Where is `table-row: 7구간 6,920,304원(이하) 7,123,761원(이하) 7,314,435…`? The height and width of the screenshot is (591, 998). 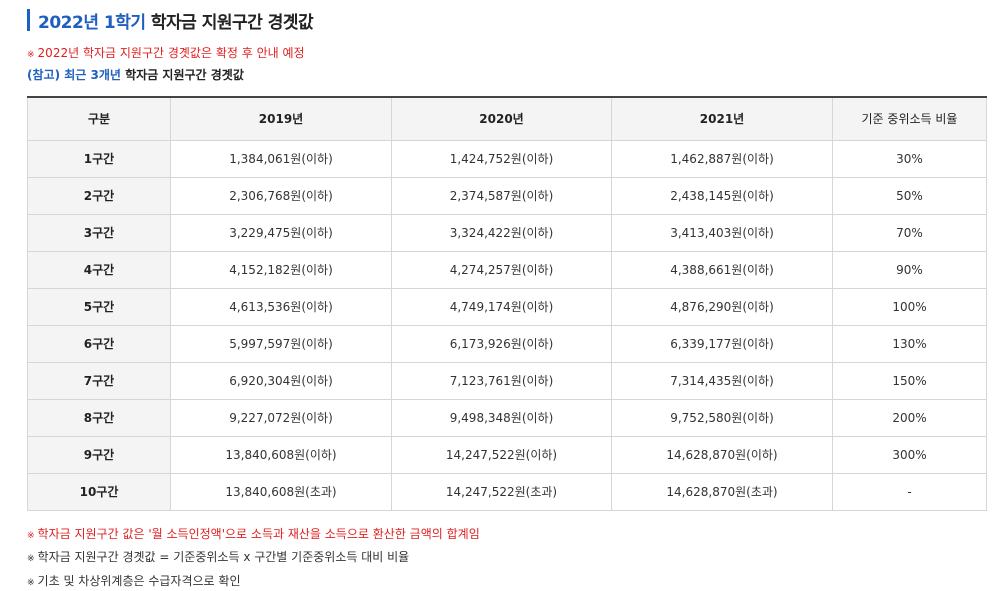 table-row: 7구간 6,920,304원(이하) 7,123,761원(이하) 7,314,435… is located at coordinates (507, 380).